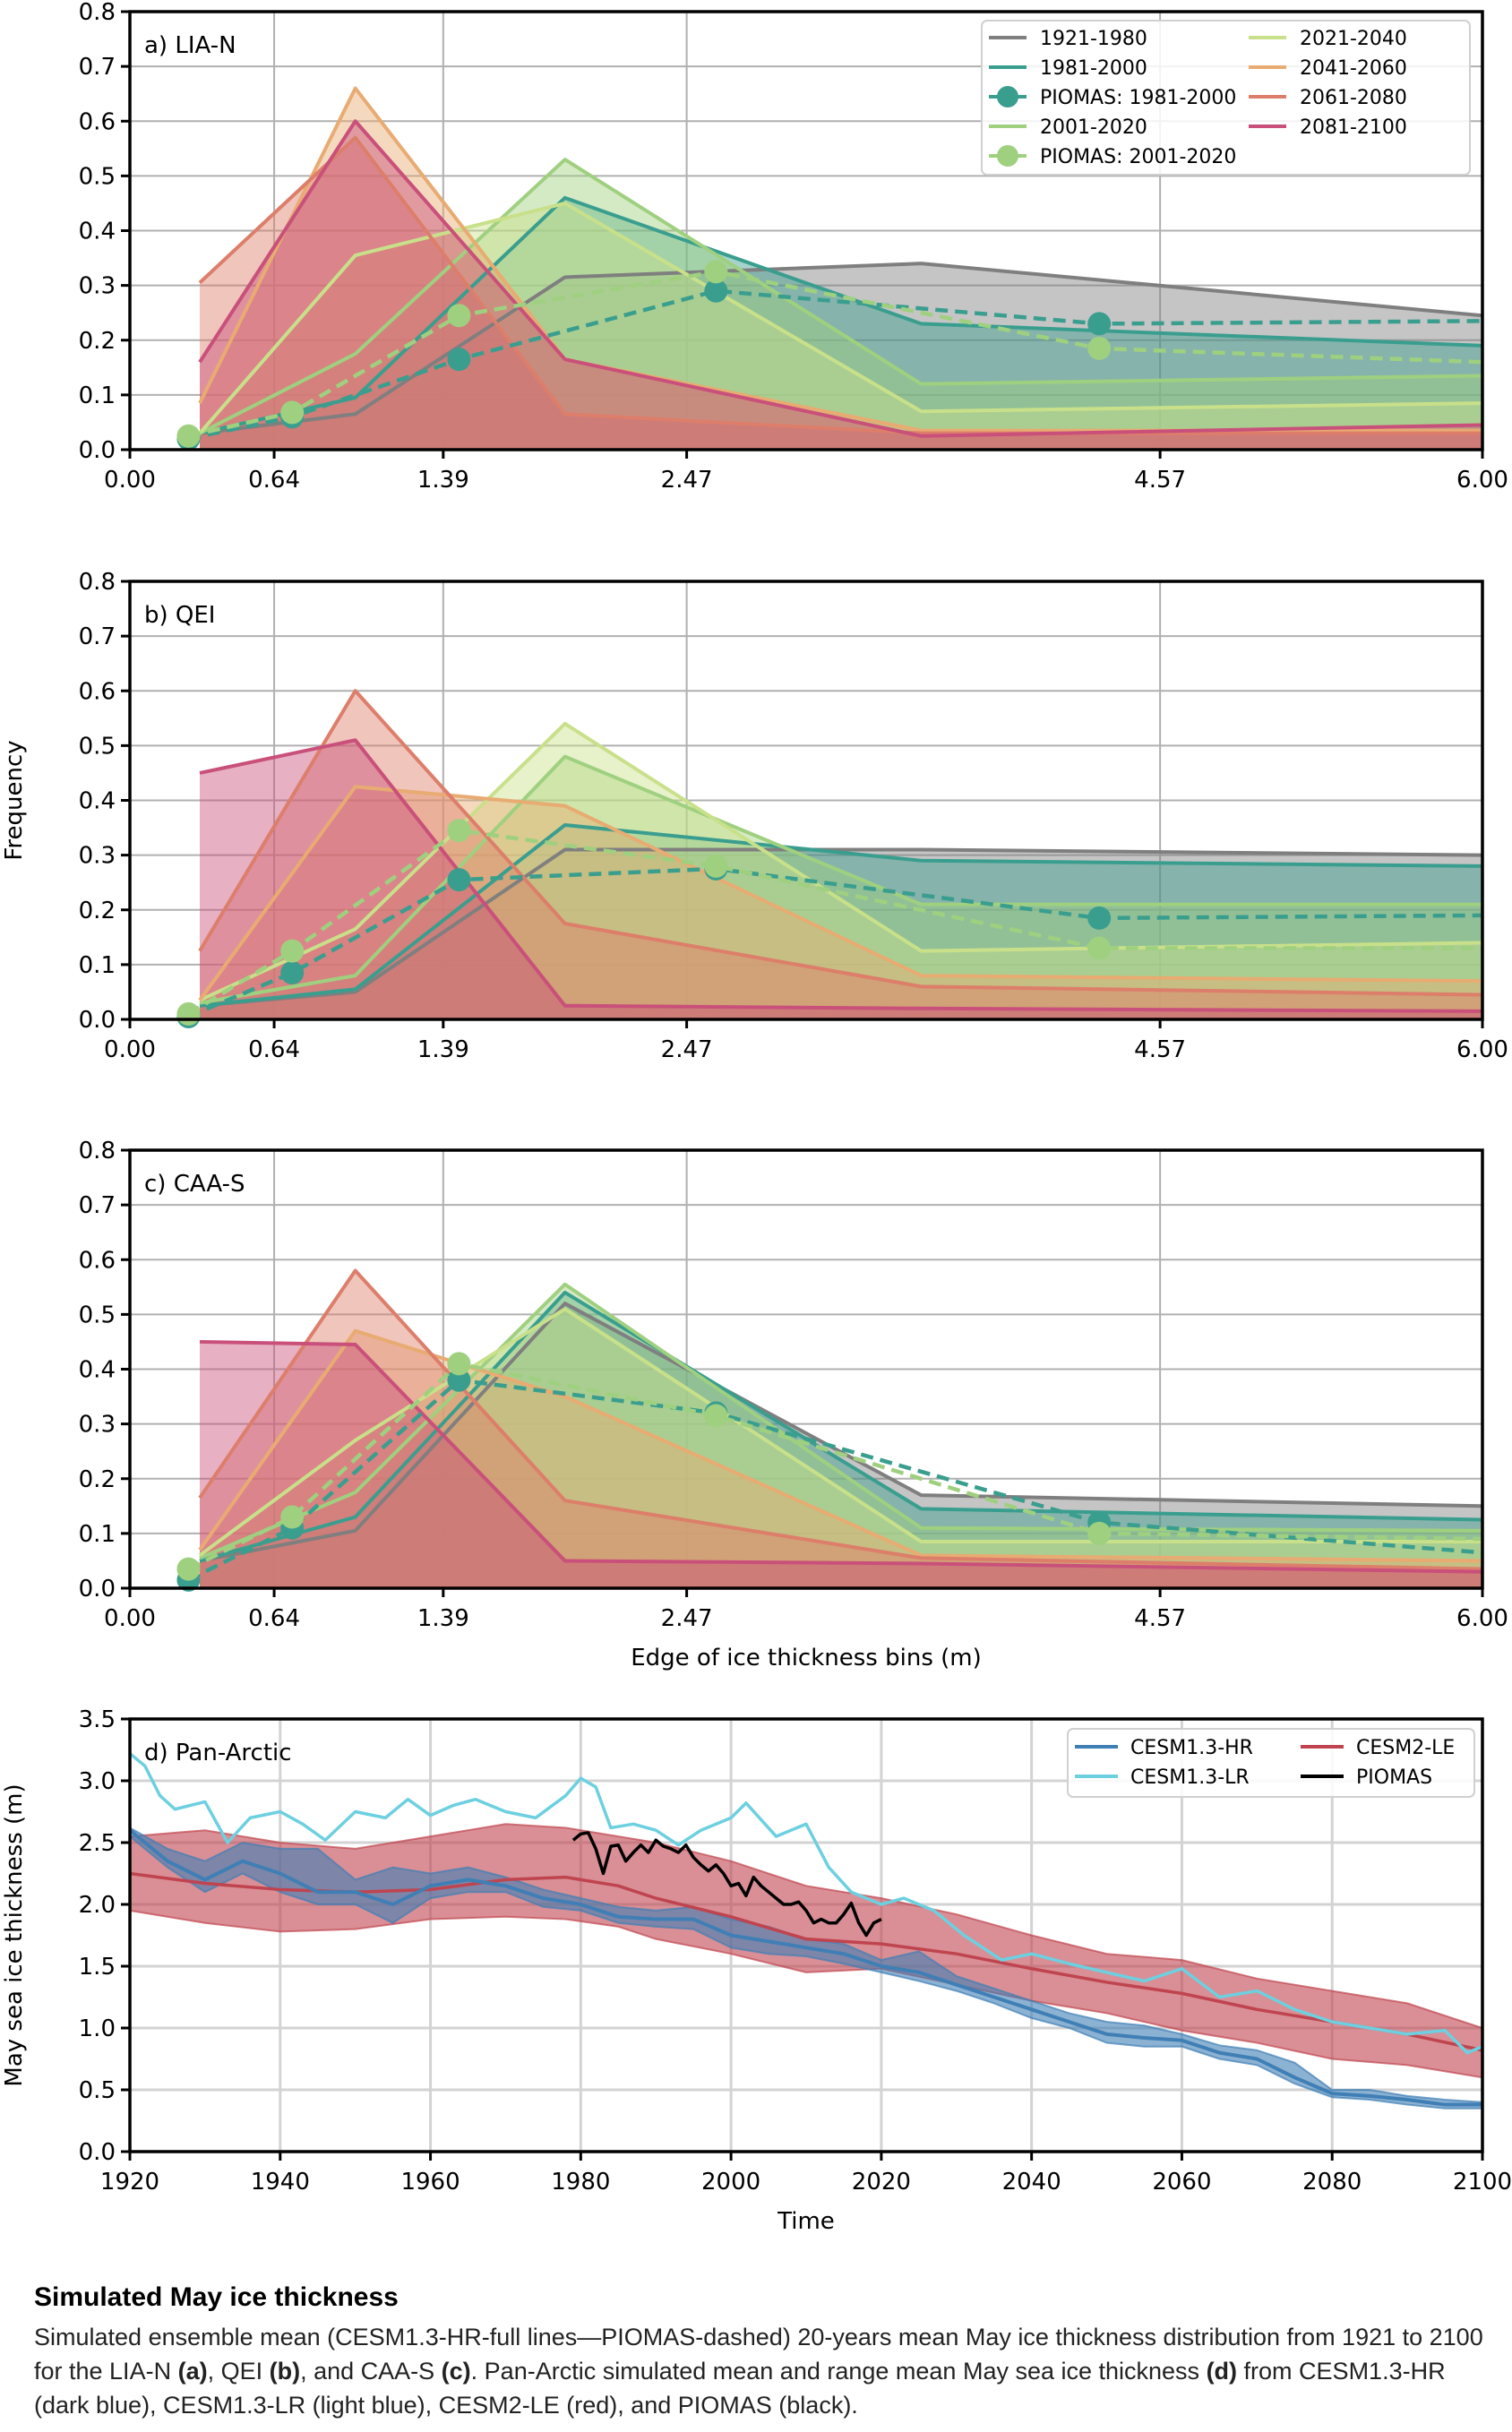 The width and height of the screenshot is (1512, 2432). What do you see at coordinates (1164, 1748) in the screenshot?
I see `legend-item: CESM1.3-HR` at bounding box center [1164, 1748].